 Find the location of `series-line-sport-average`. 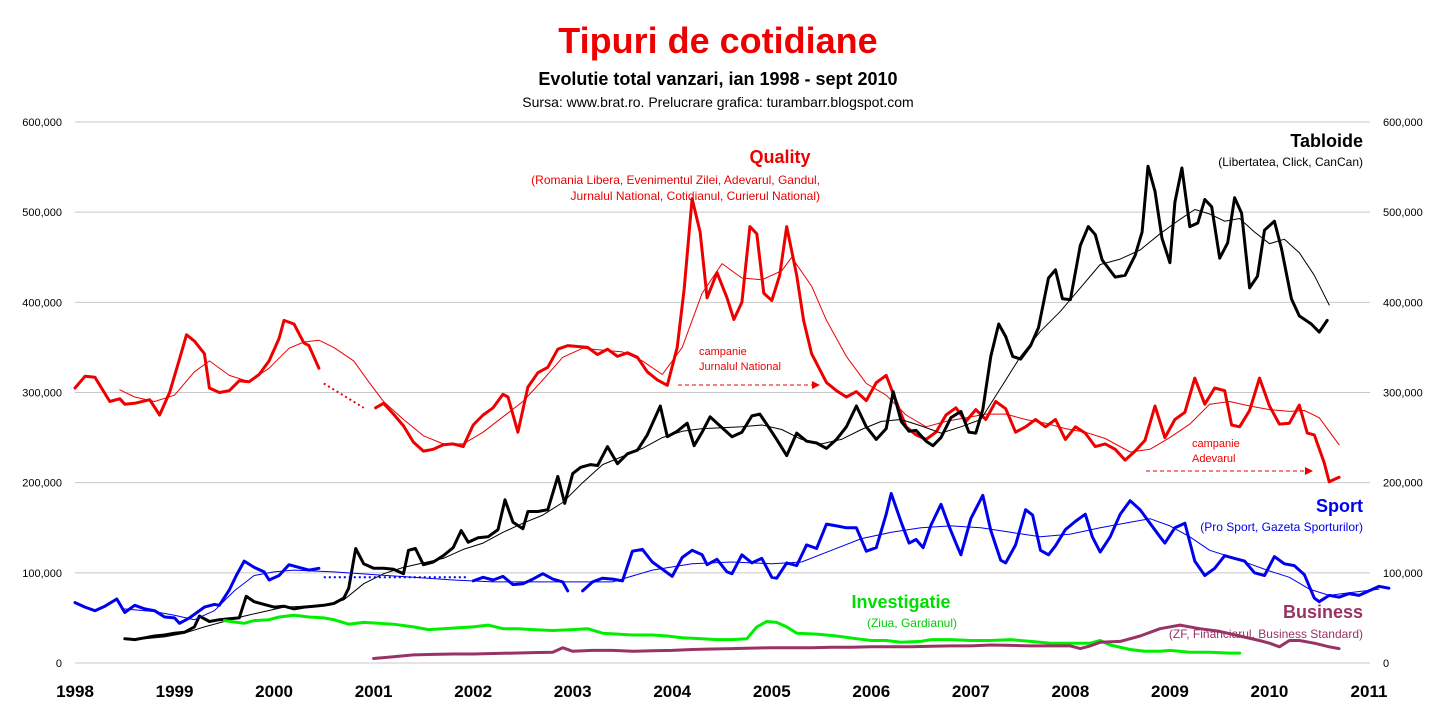

series-line-sport-average is located at coordinates (752, 569).